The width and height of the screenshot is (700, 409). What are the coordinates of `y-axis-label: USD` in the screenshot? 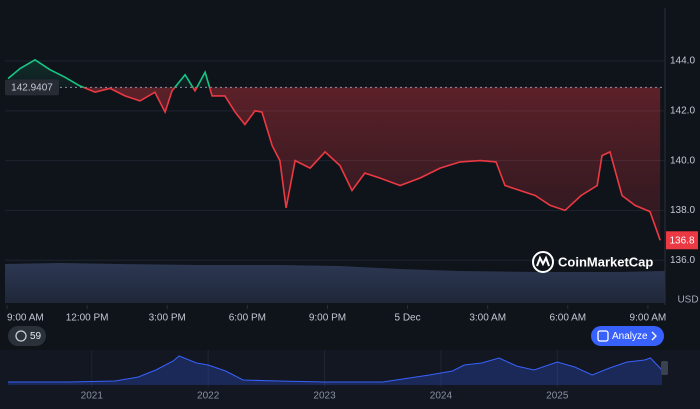 It's located at (687, 300).